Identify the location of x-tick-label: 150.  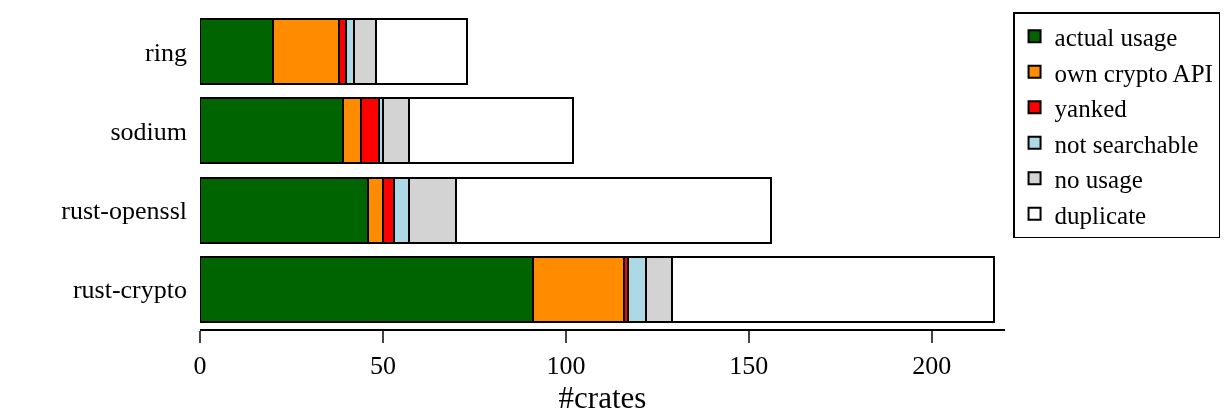
(749, 365).